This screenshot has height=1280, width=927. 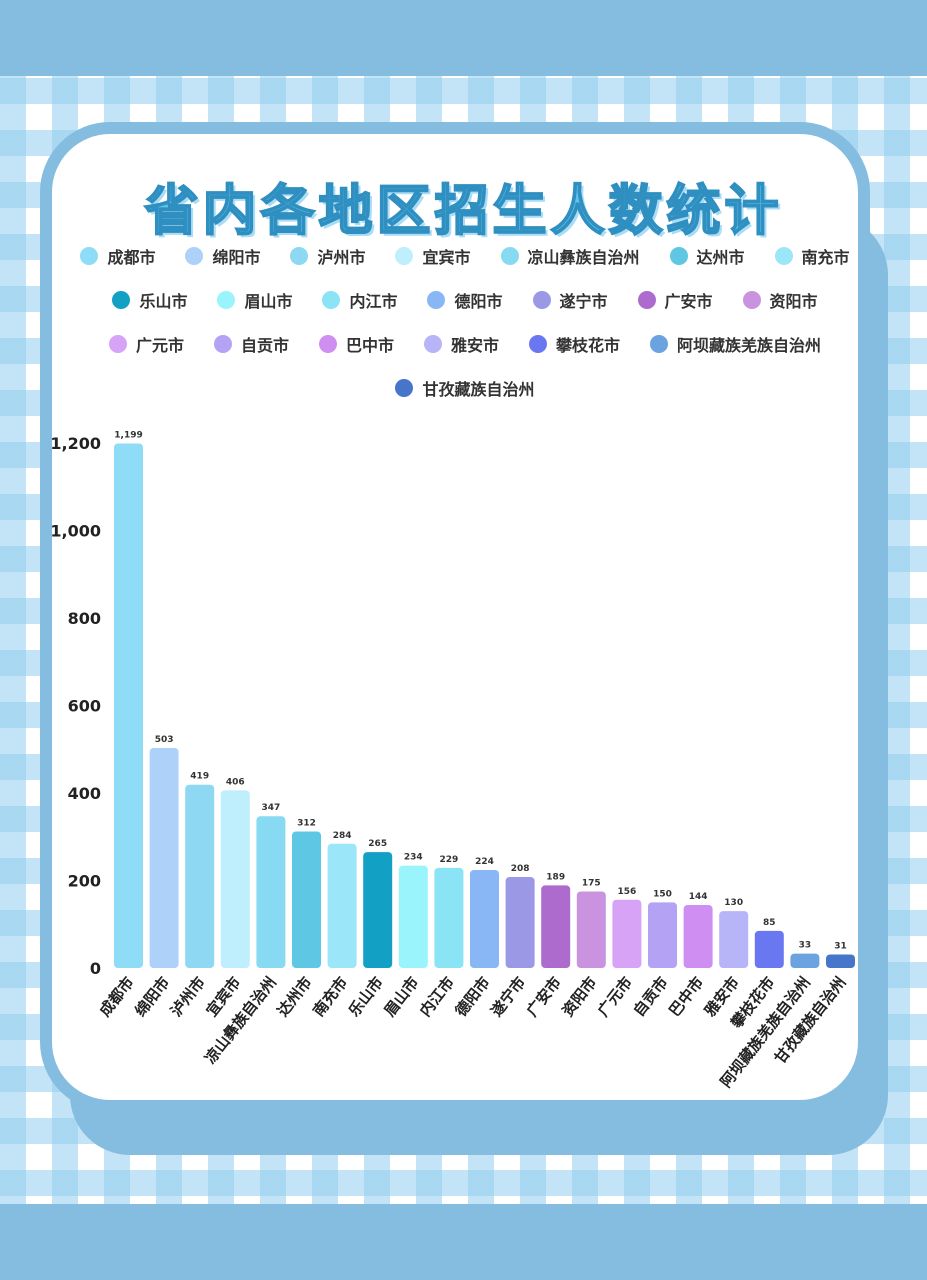 What do you see at coordinates (342, 836) in the screenshot?
I see `bar-value-label: 284` at bounding box center [342, 836].